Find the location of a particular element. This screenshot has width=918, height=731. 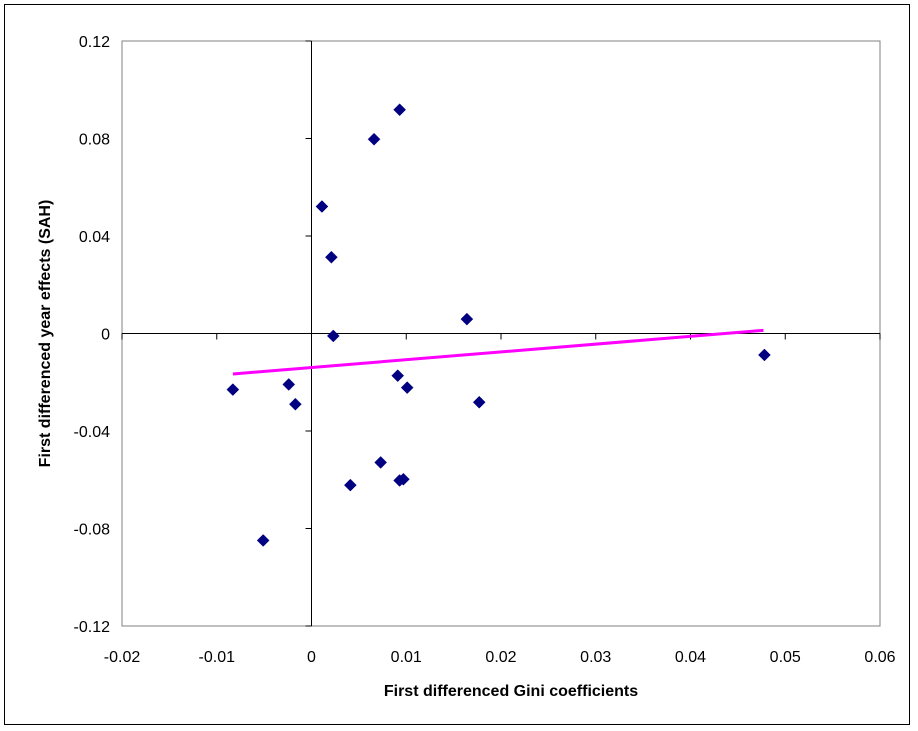

x-tick-label: 0.04 is located at coordinates (690, 657).